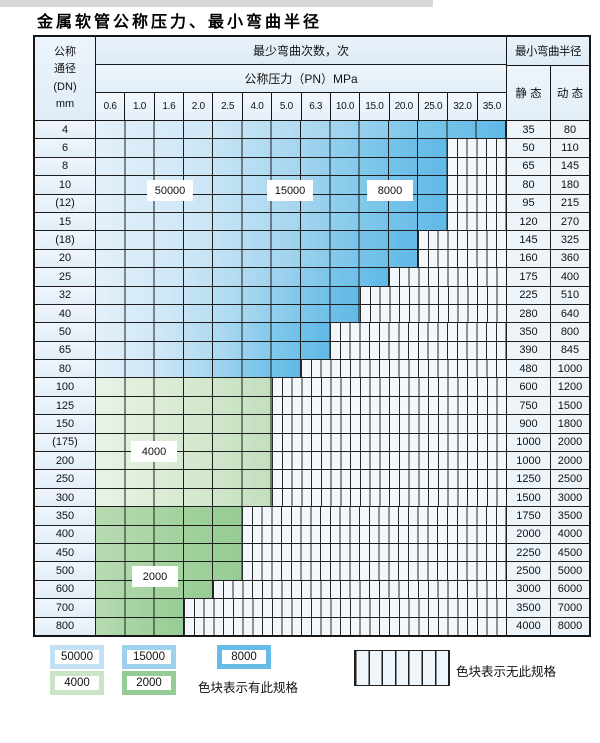  Describe the element at coordinates (570, 497) in the screenshot. I see `dynamic-radius-cell: 3000` at that location.